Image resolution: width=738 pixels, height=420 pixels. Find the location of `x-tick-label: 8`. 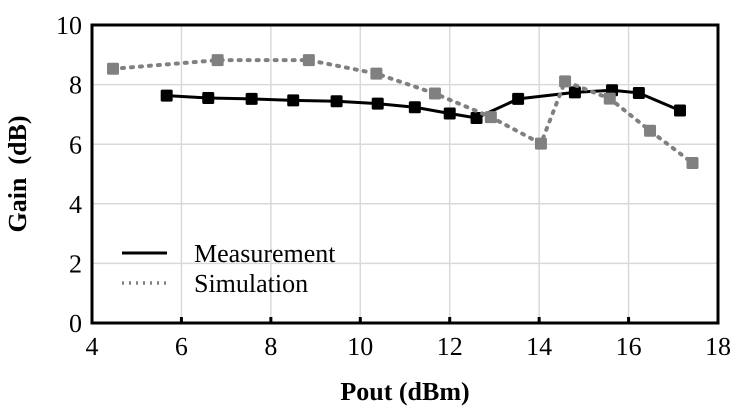

x-tick-label: 8 is located at coordinates (271, 346).